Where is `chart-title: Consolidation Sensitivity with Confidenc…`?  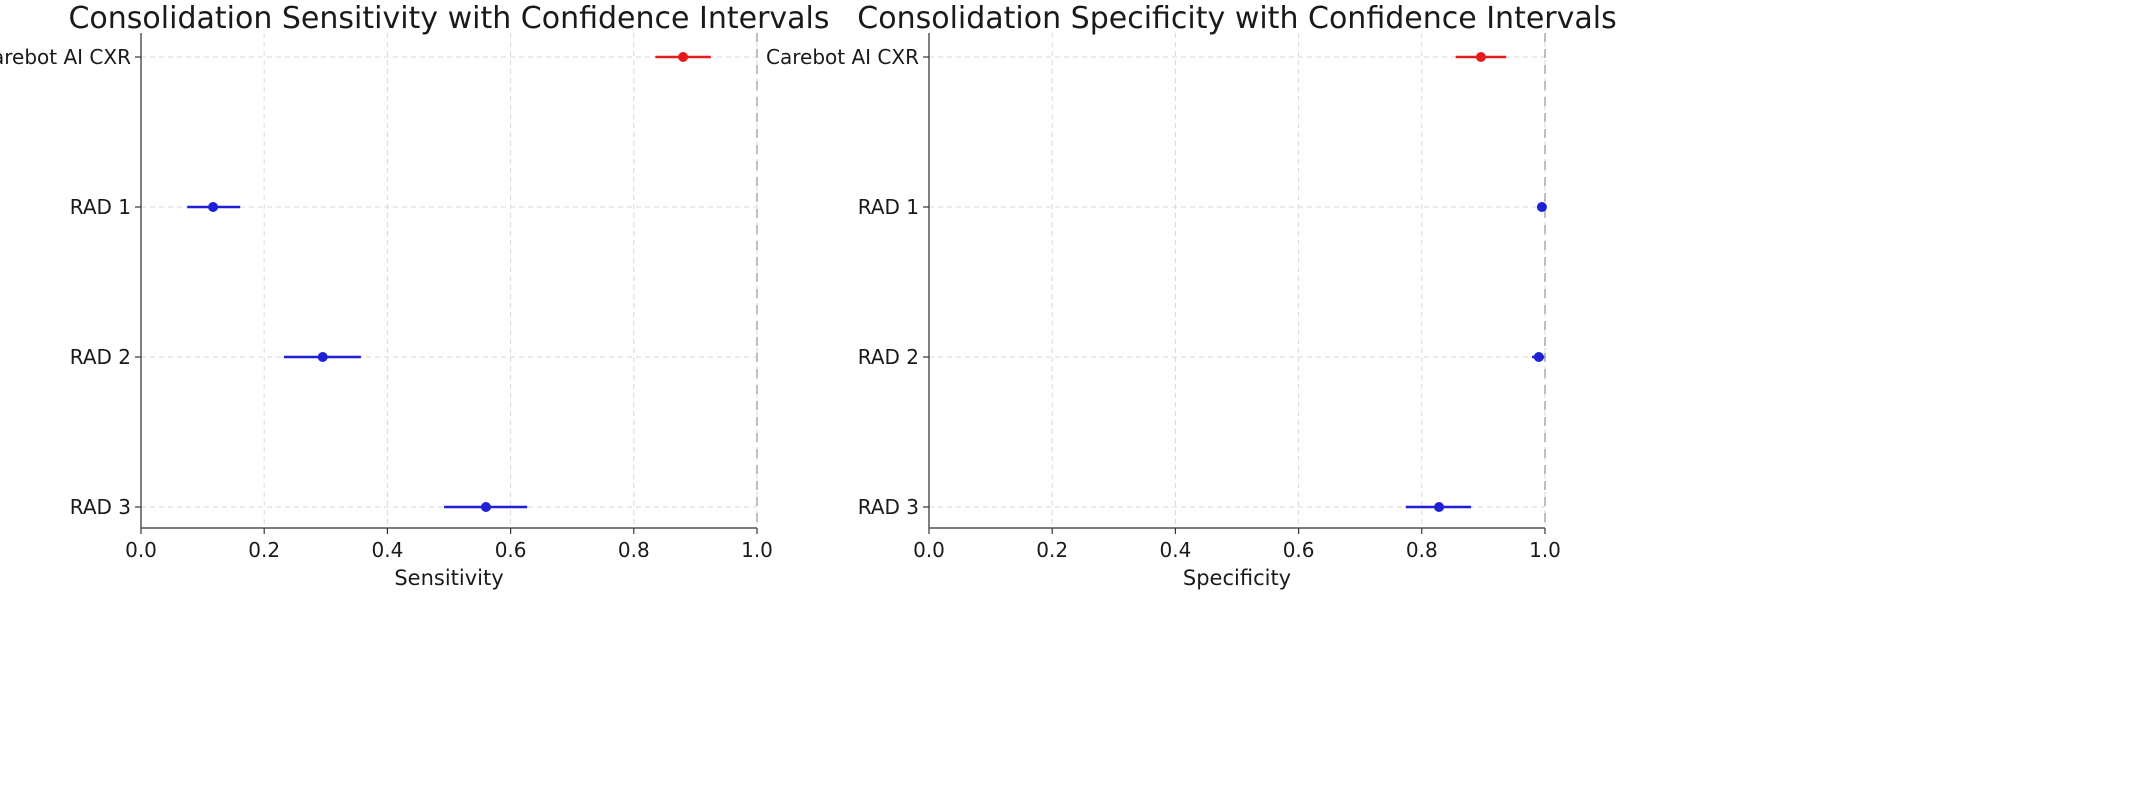
chart-title: Consolidation Sensitivity with Confidenc… is located at coordinates (448, 18).